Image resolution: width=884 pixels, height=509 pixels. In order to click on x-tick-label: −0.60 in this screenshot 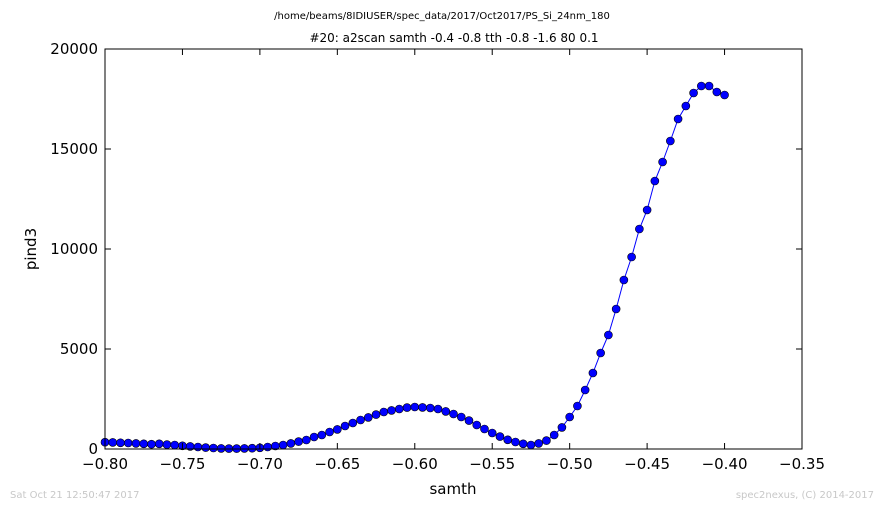, I will do `click(415, 464)`.